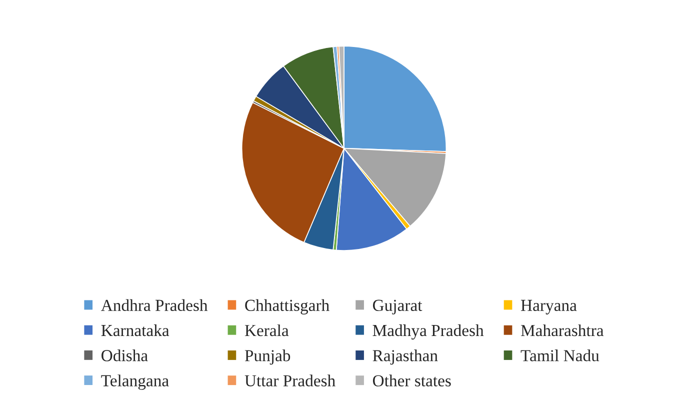 The width and height of the screenshot is (688, 412). What do you see at coordinates (428, 332) in the screenshot?
I see `legend-label: Madhya Pradesh` at bounding box center [428, 332].